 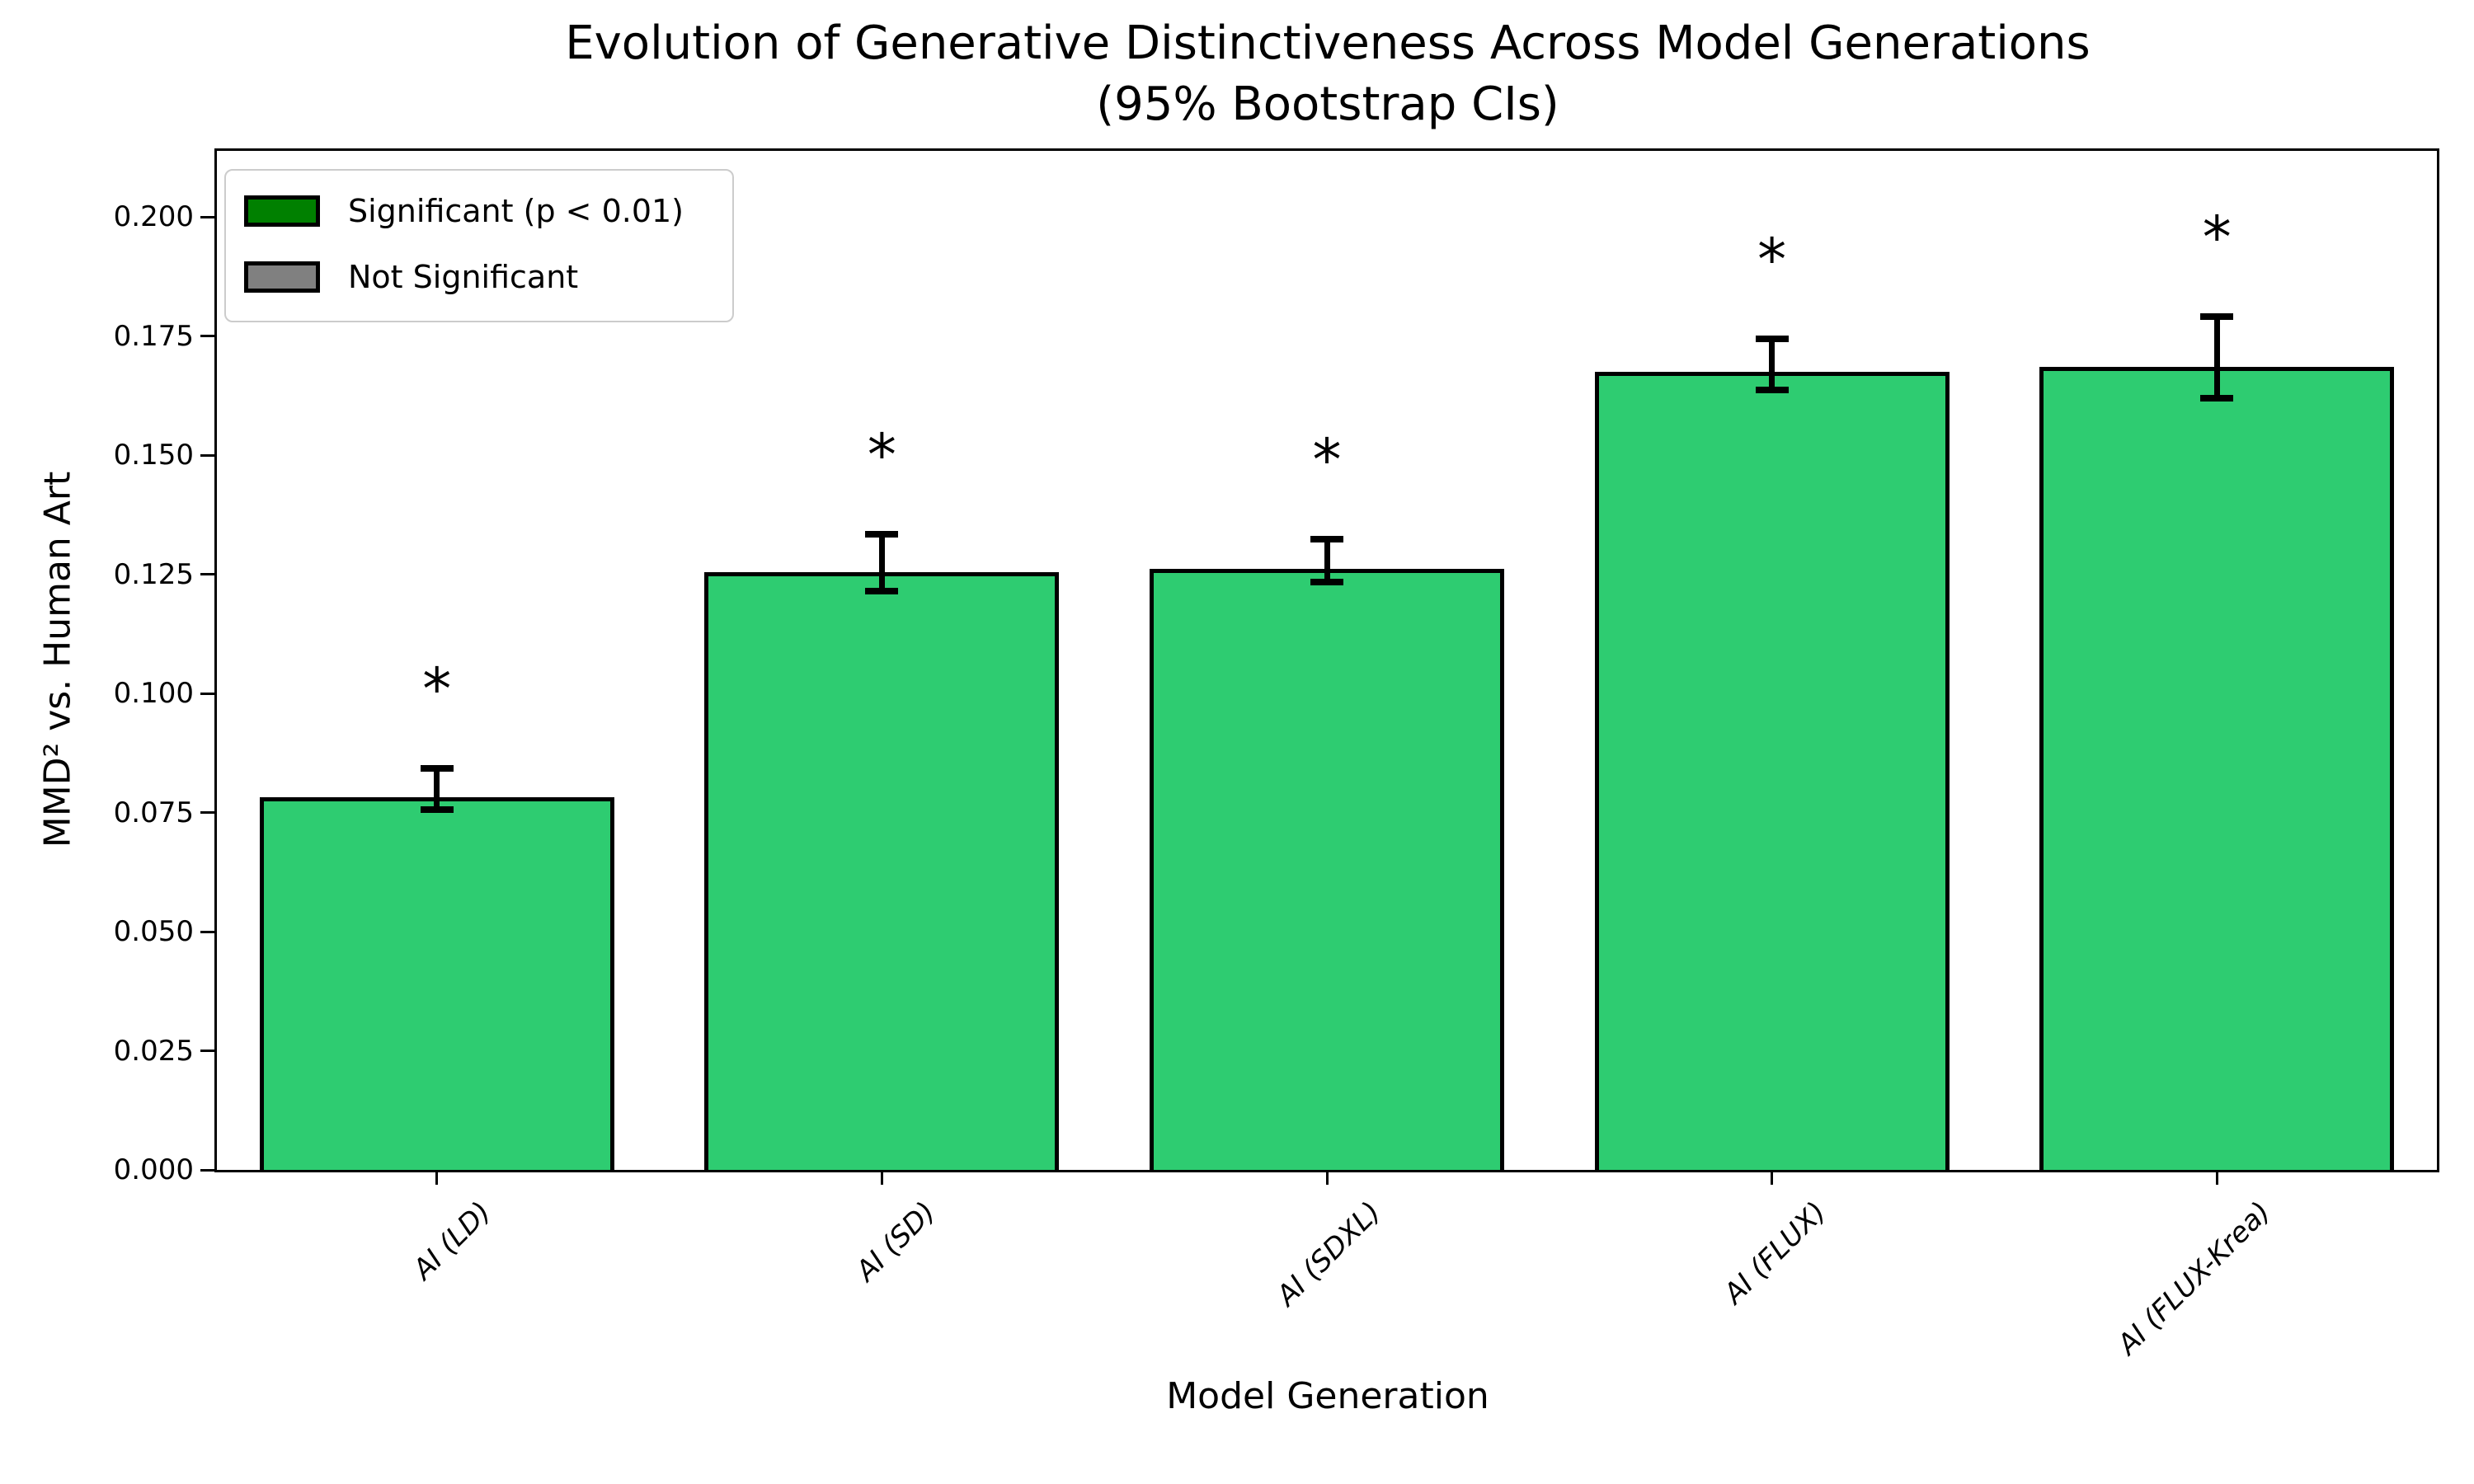 What do you see at coordinates (57, 659) in the screenshot?
I see `y-axis-label: MMD² vs. Human Art` at bounding box center [57, 659].